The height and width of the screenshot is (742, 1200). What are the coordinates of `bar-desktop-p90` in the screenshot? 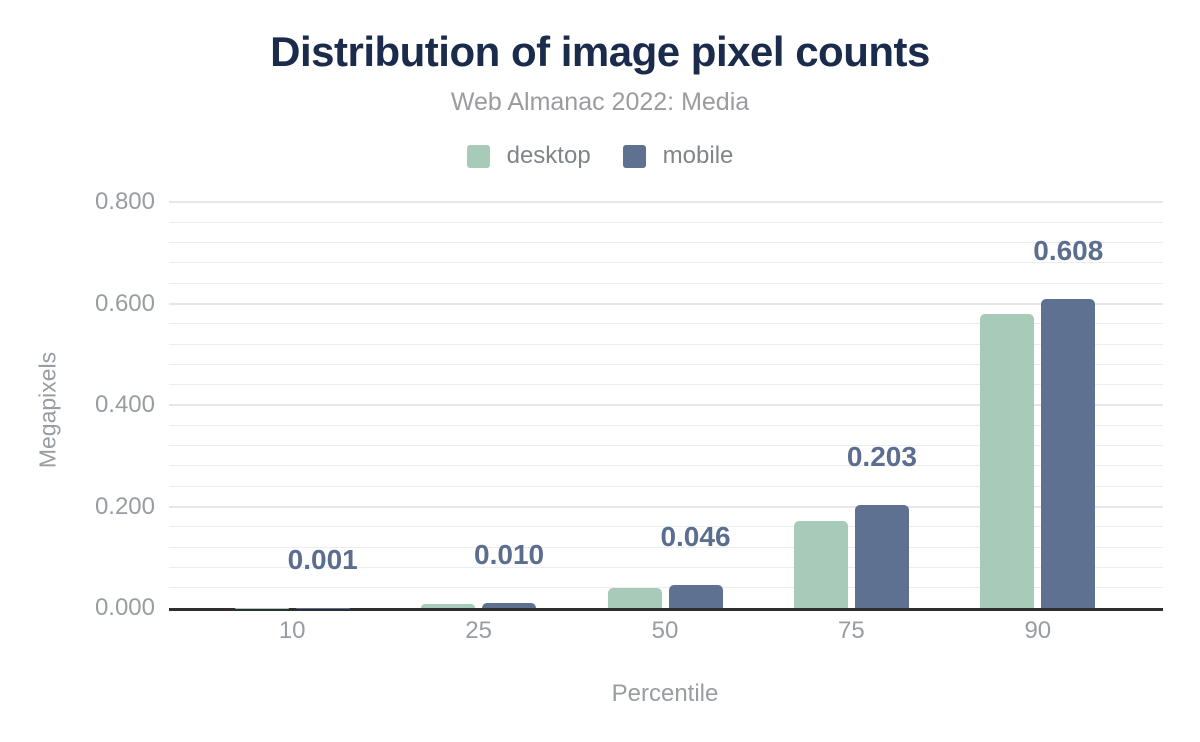 It's located at (1007, 460).